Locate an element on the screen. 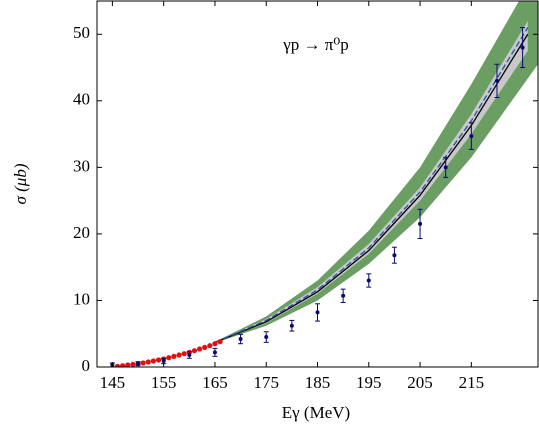 The height and width of the screenshot is (439, 539). y-tick-label: 30 is located at coordinates (81, 165).